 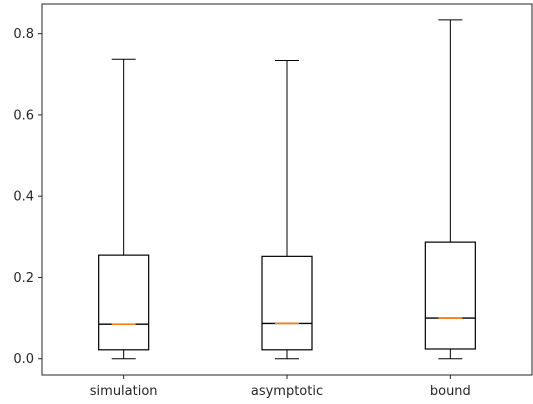 I want to click on y-tick-label: 0.8, so click(x=23, y=34).